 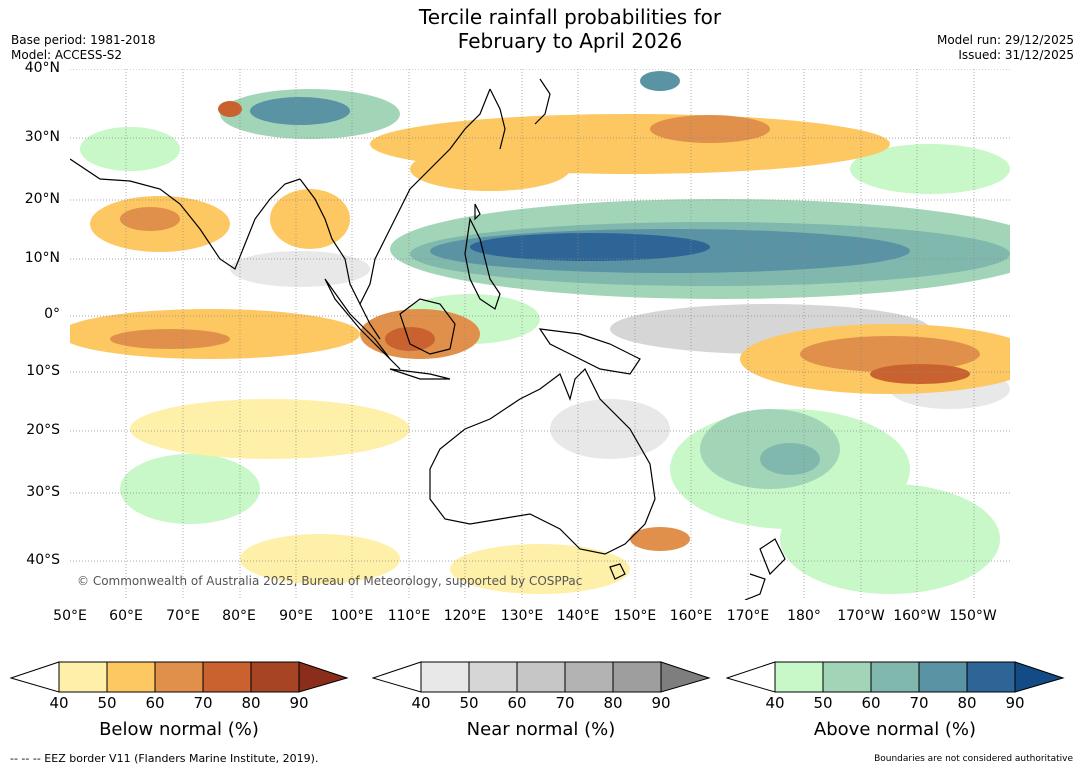 I want to click on lat-label-30n: 30°N, so click(x=42, y=137).